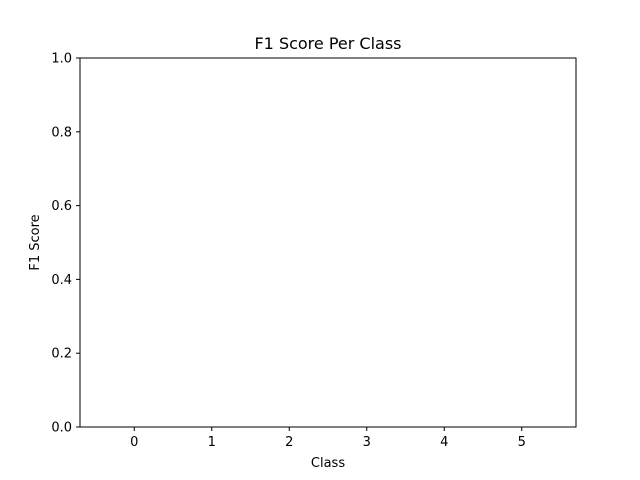 This screenshot has height=480, width=640. What do you see at coordinates (61, 354) in the screenshot?
I see `y-tick-label: 0.2` at bounding box center [61, 354].